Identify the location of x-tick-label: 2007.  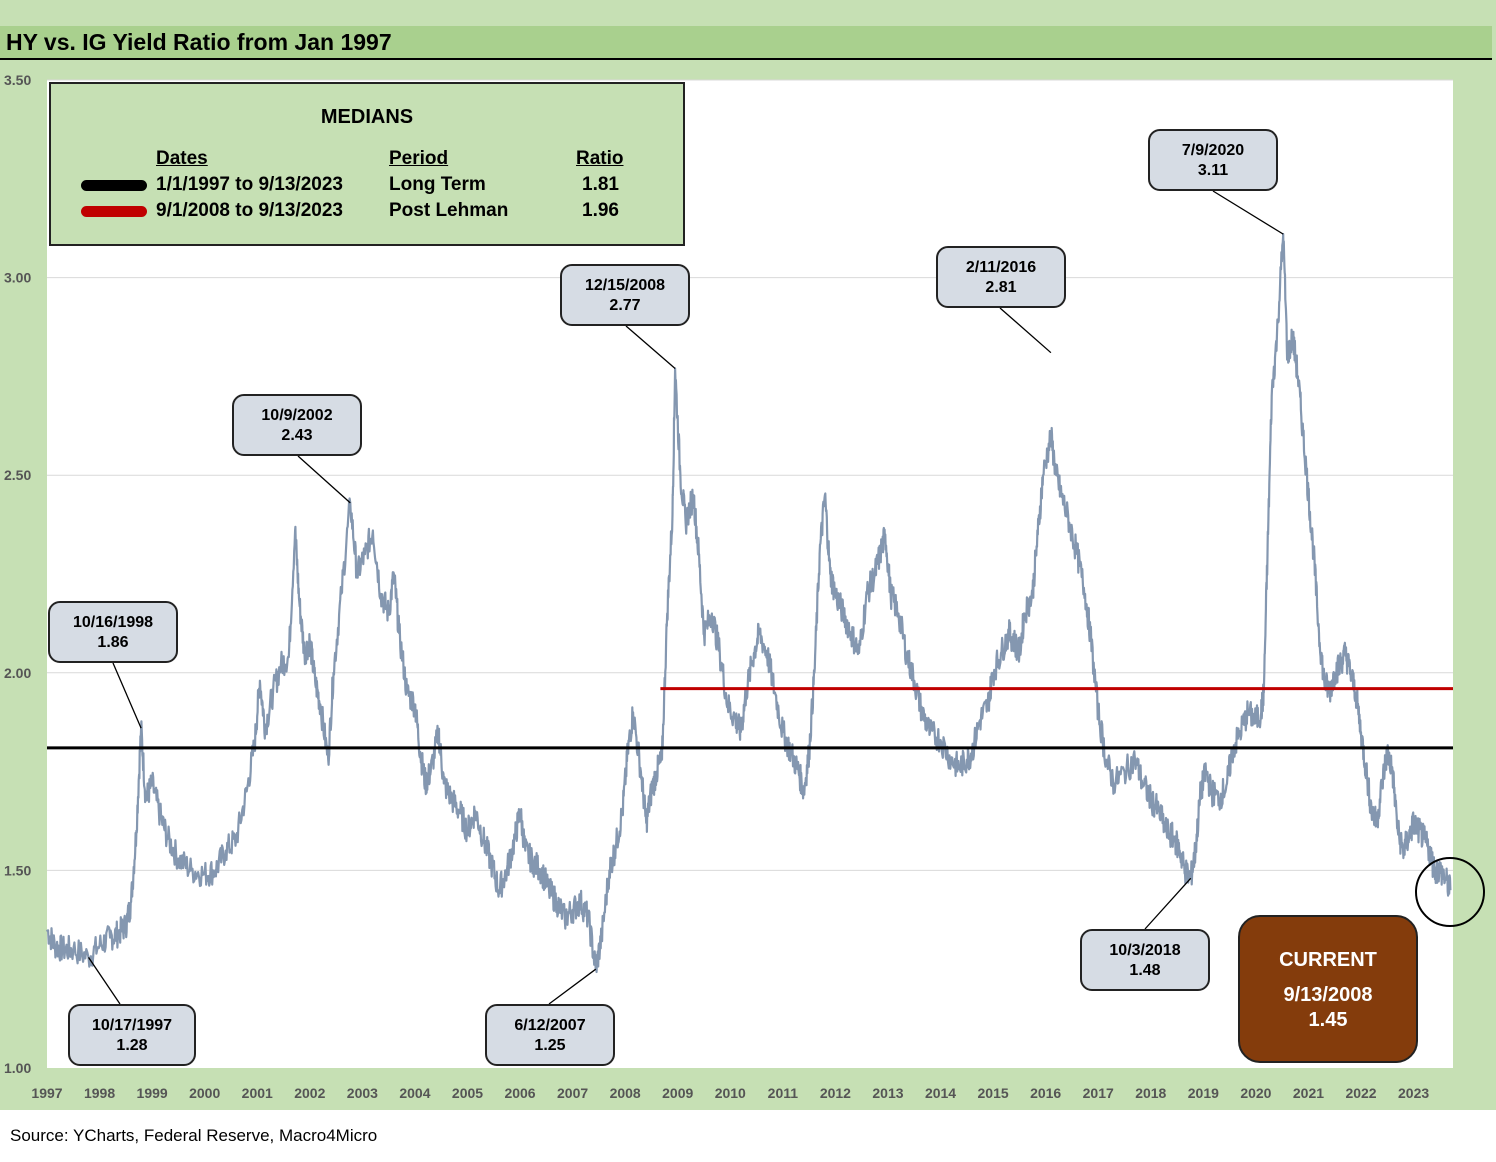
(572, 1093).